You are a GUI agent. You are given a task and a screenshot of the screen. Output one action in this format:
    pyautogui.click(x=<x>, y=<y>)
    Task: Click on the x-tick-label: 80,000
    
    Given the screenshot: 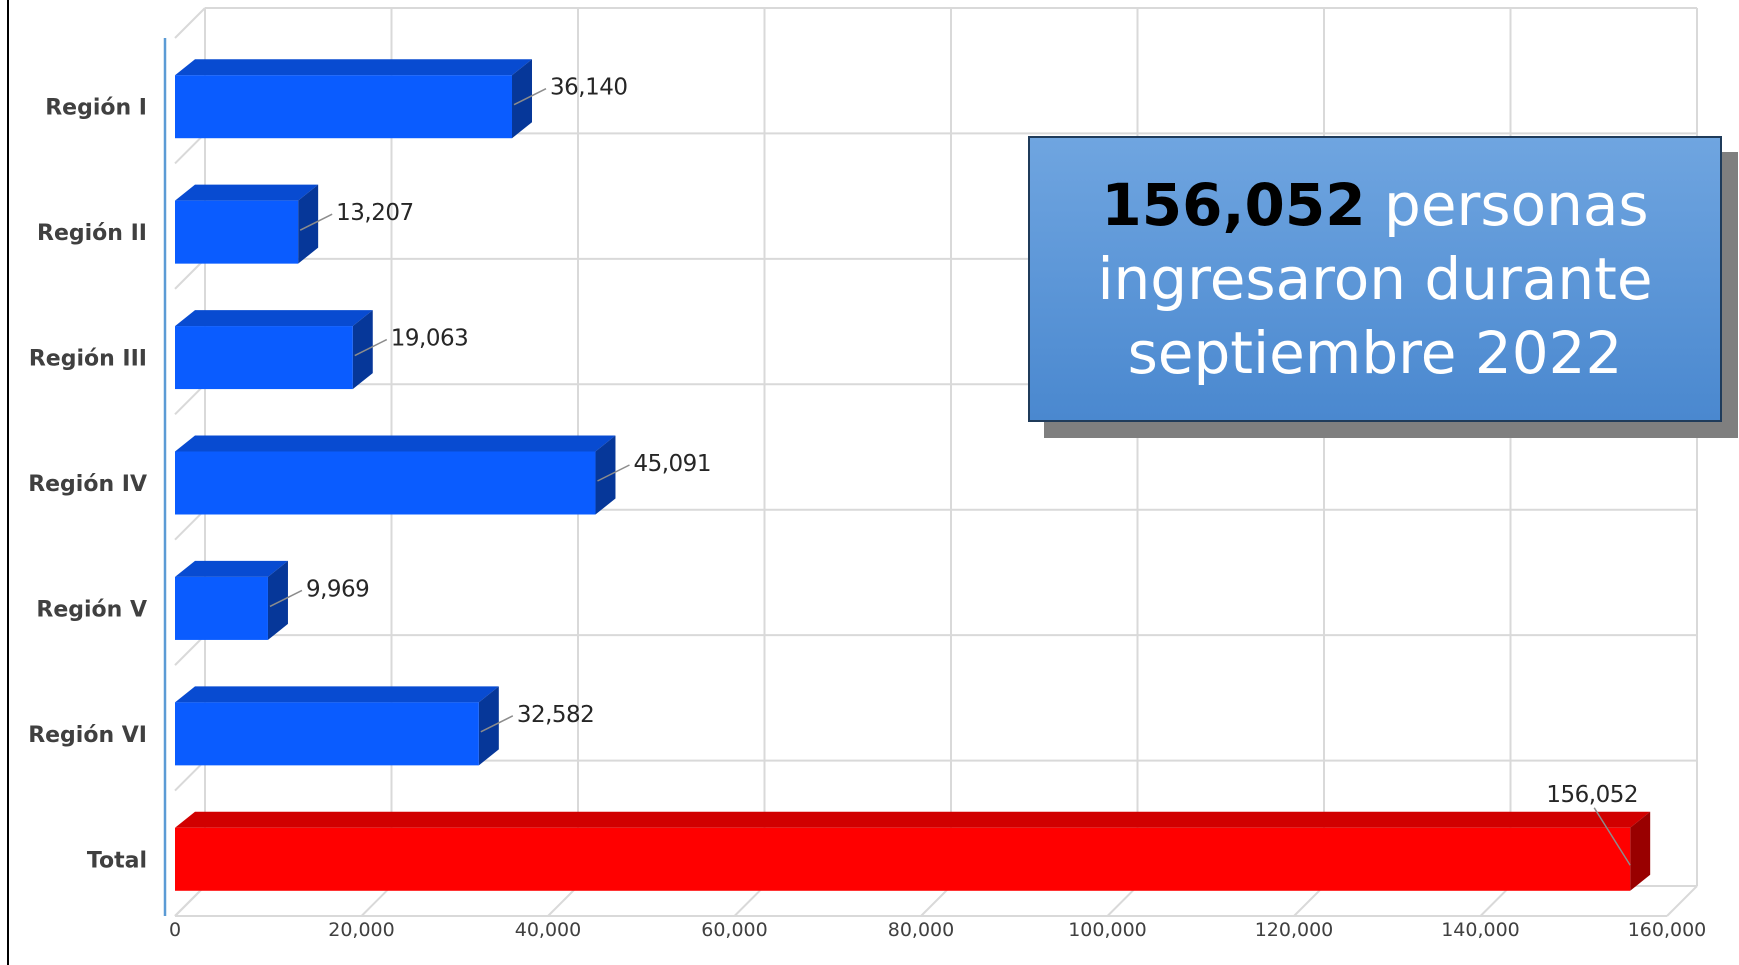 What is the action you would take?
    pyautogui.click(x=921, y=930)
    